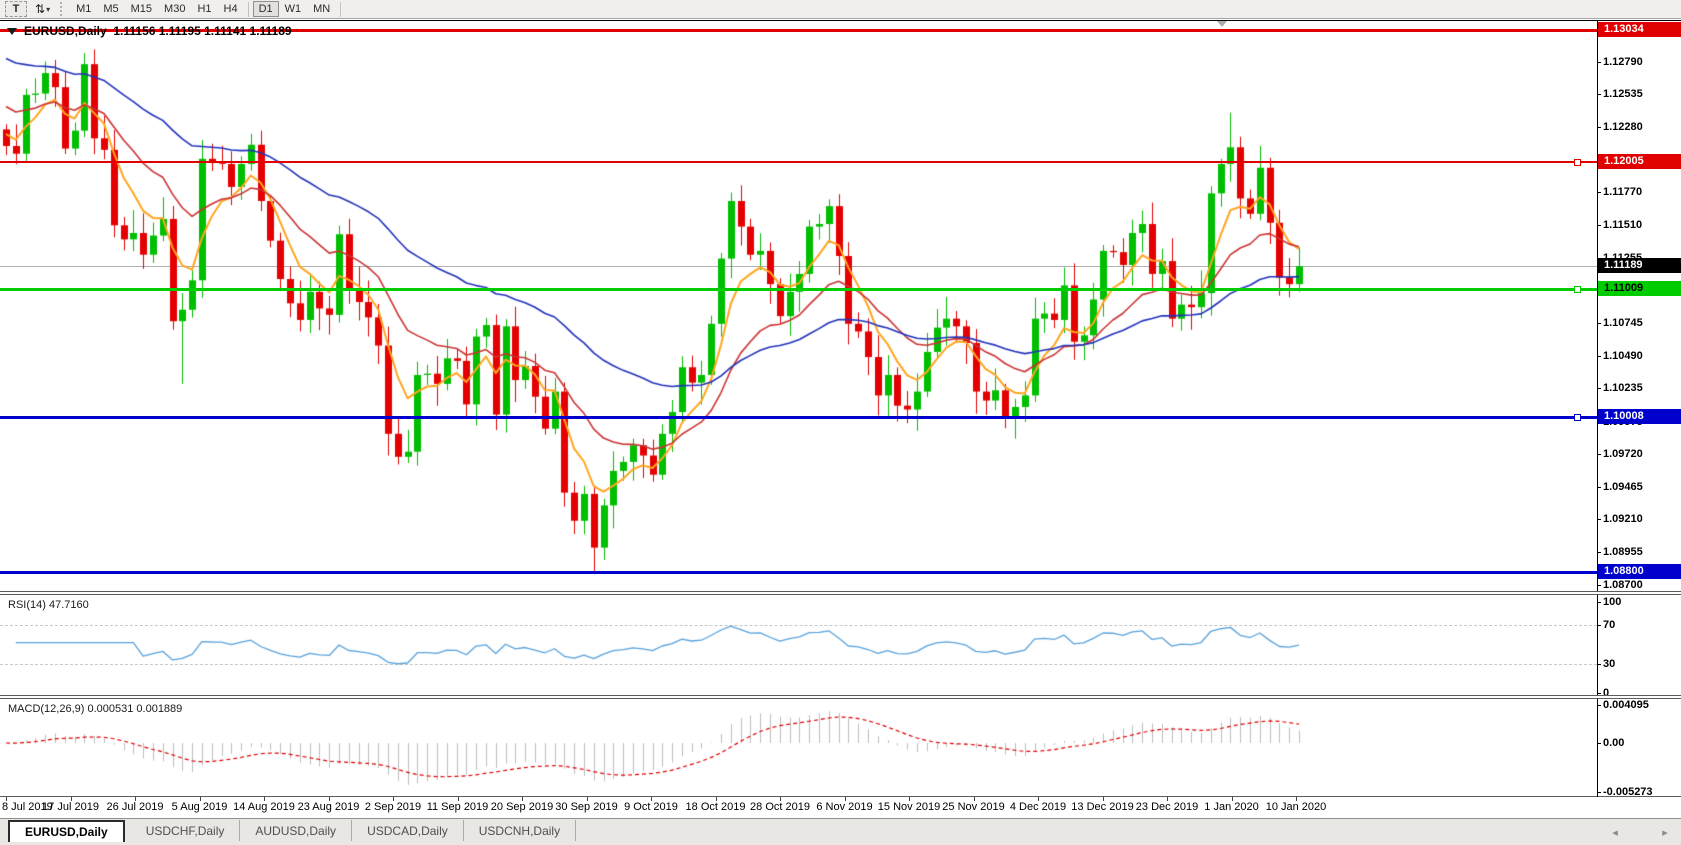 The width and height of the screenshot is (1681, 845). Describe the element at coordinates (798, 645) in the screenshot. I see `rsi-canvas` at that location.